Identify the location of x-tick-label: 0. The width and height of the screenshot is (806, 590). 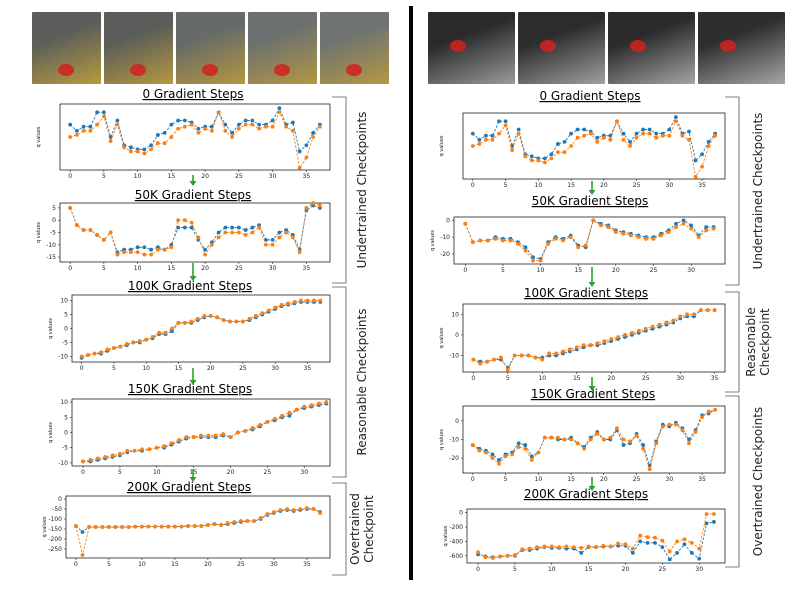
(473, 479).